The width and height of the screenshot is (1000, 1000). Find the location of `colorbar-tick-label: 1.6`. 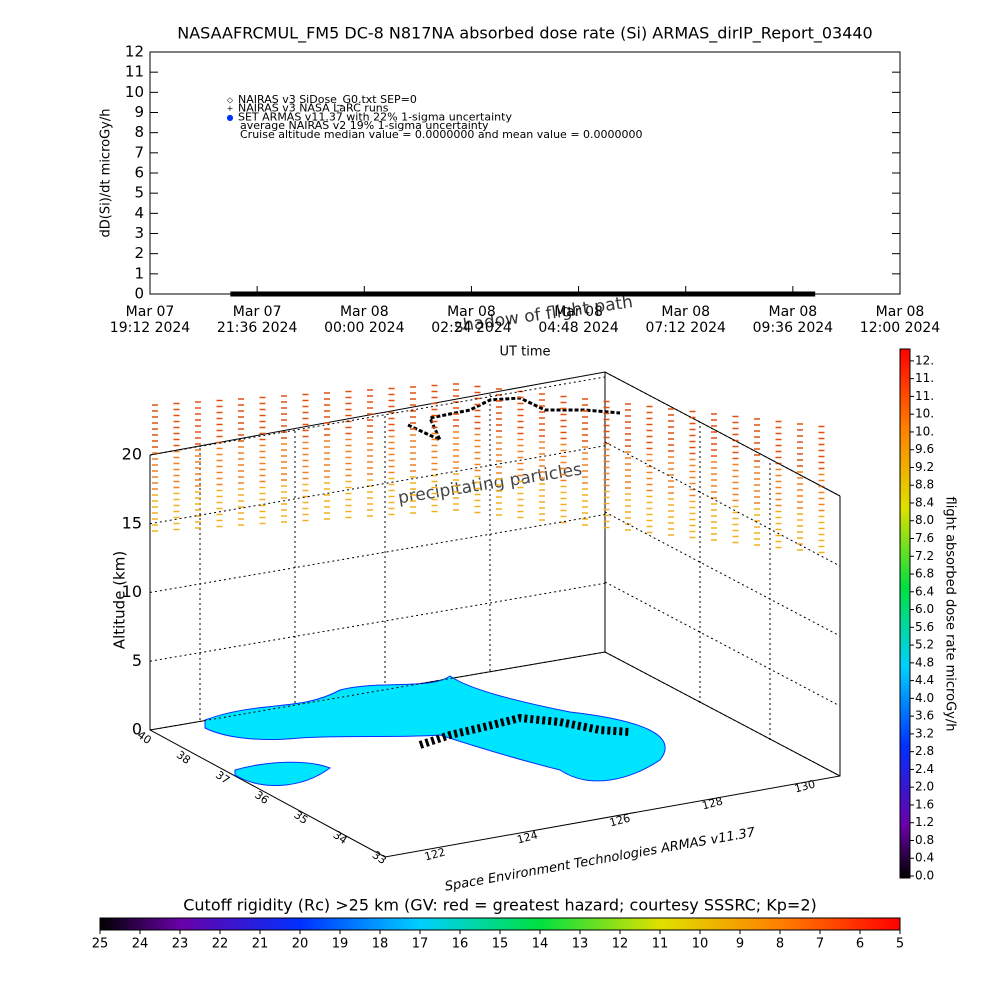

colorbar-tick-label: 1.6 is located at coordinates (924, 804).